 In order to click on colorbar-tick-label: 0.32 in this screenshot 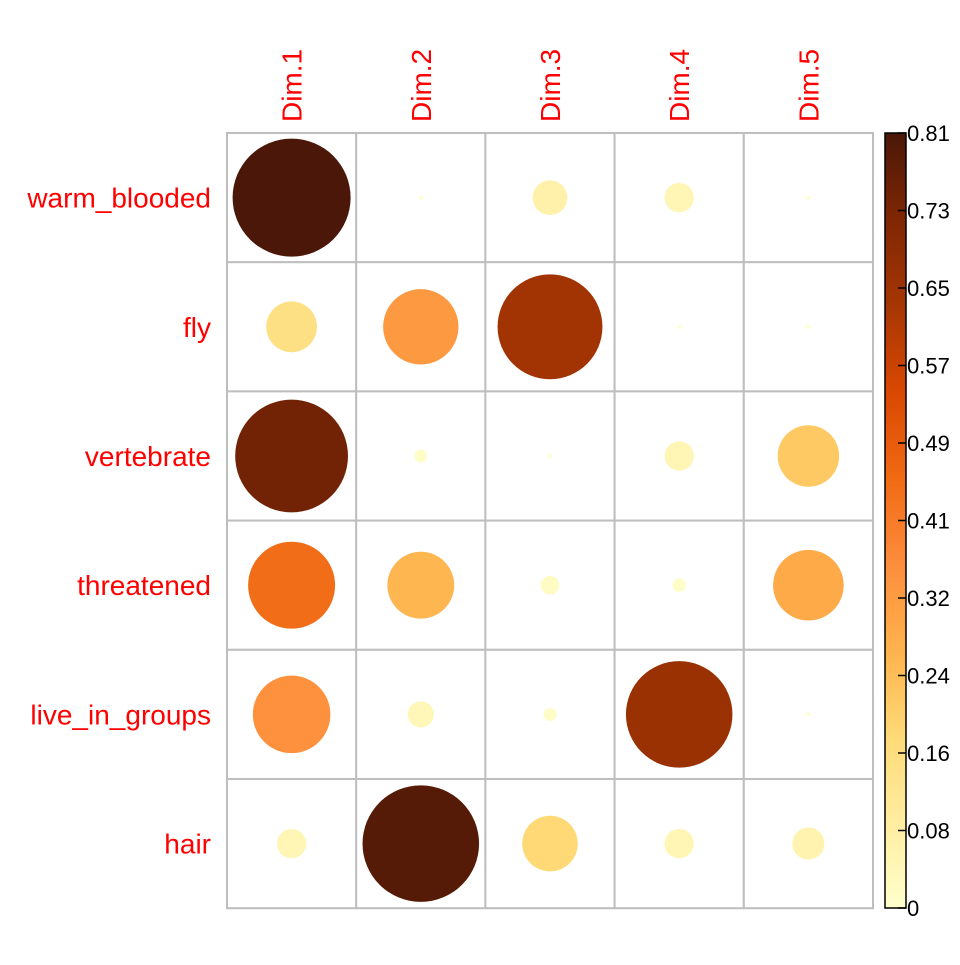, I will do `click(928, 598)`.